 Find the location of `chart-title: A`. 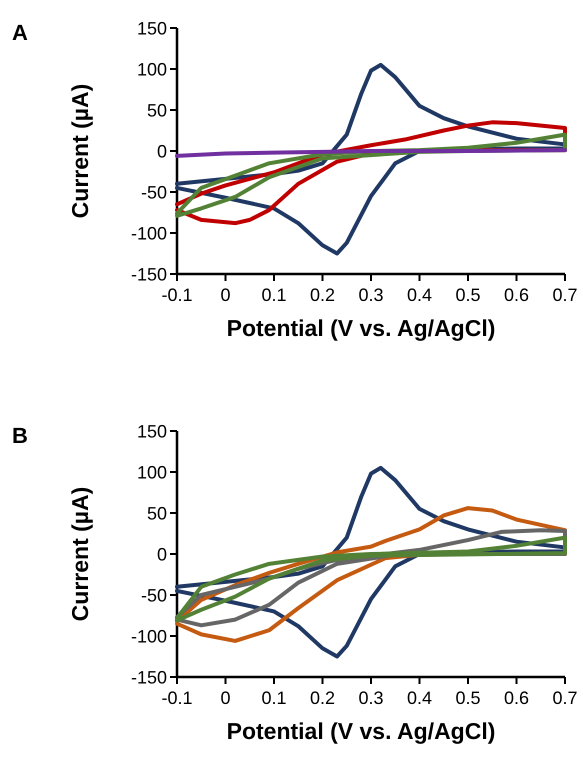

chart-title: A is located at coordinates (20, 32).